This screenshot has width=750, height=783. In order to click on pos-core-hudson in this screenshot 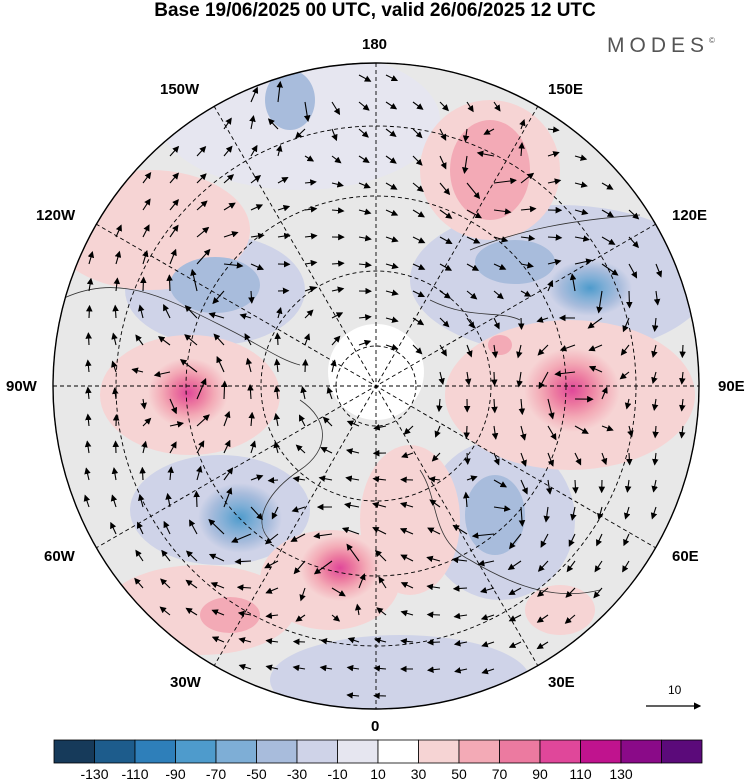, I will do `click(188, 393)`.